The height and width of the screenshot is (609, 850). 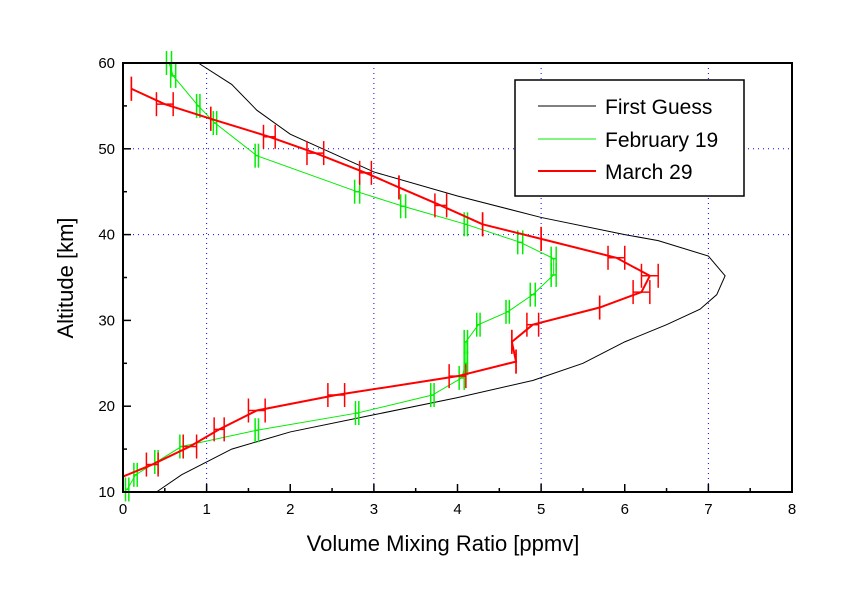 I want to click on x-axis-label: Volume Mixing Ratio [ppmv], so click(x=443, y=543).